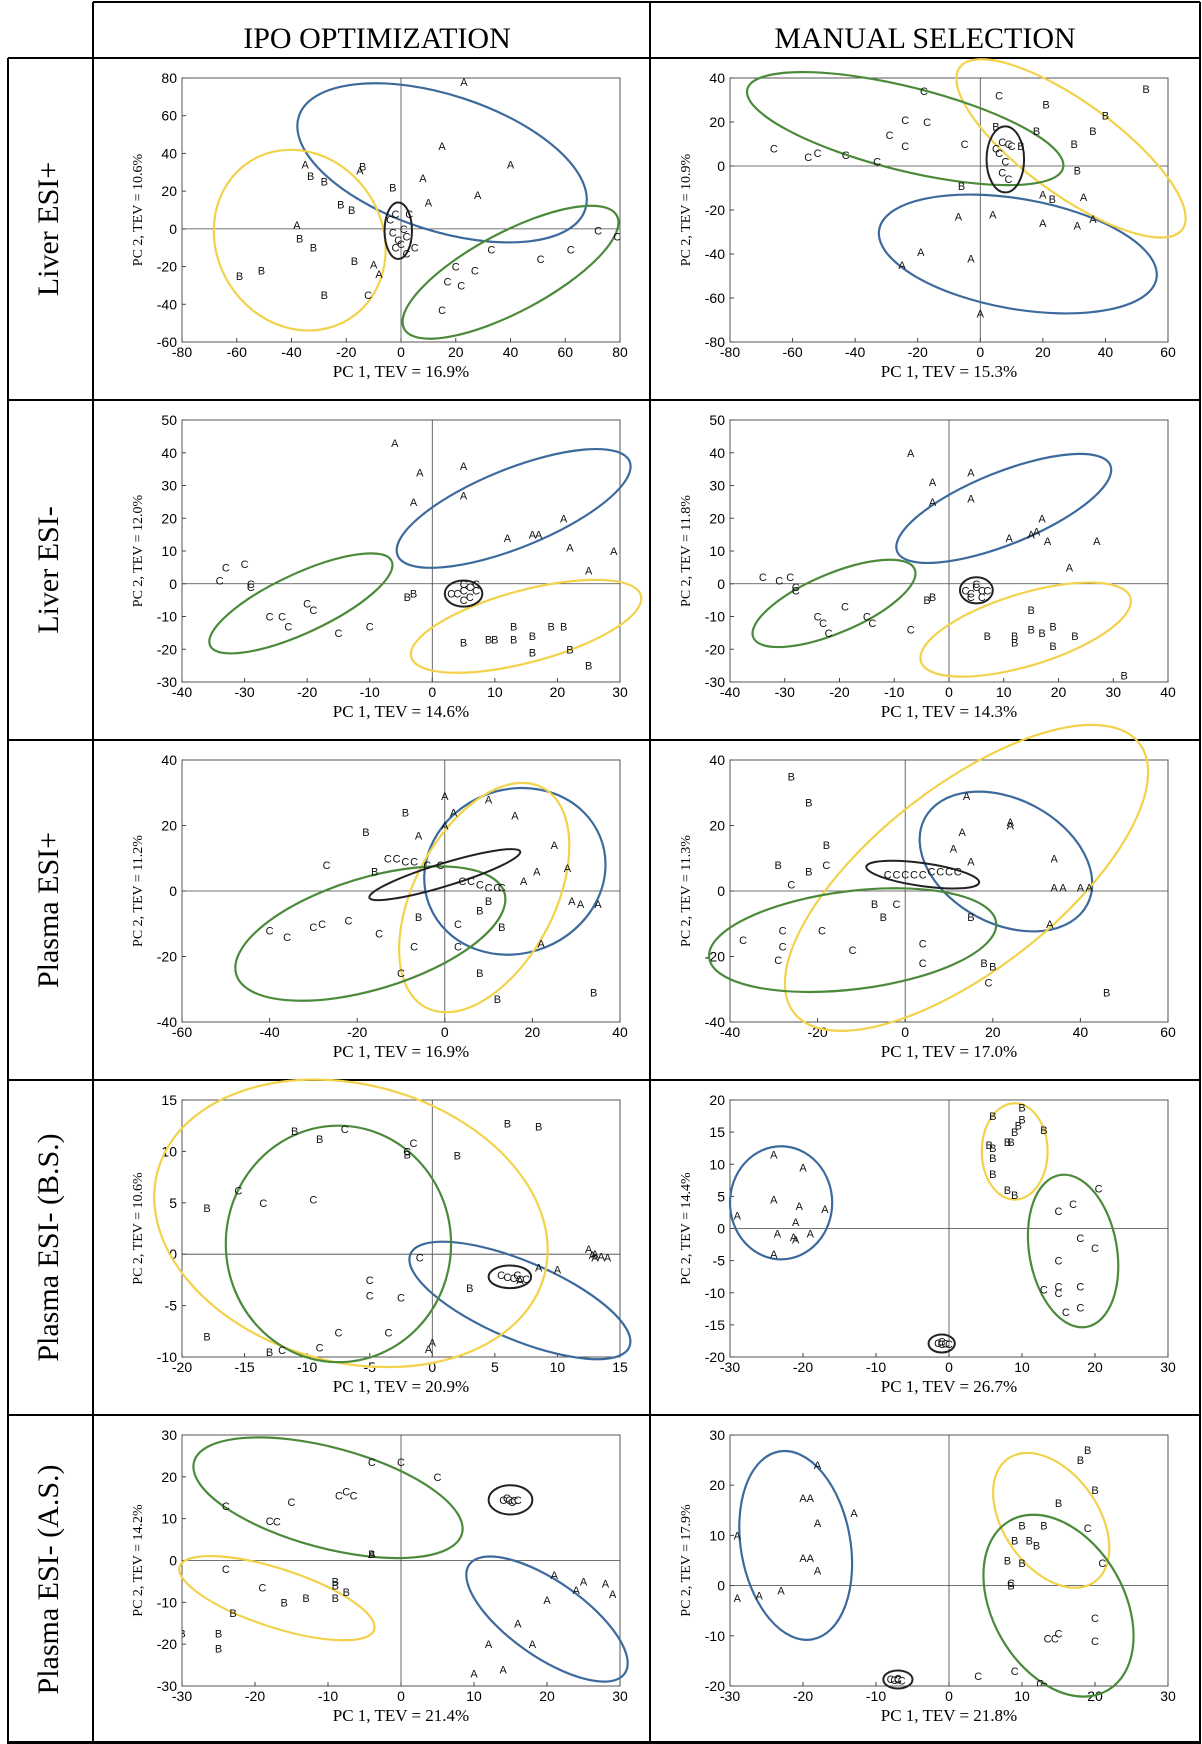 The width and height of the screenshot is (1202, 1744). I want to click on group-ellipse-c, so click(510, 272).